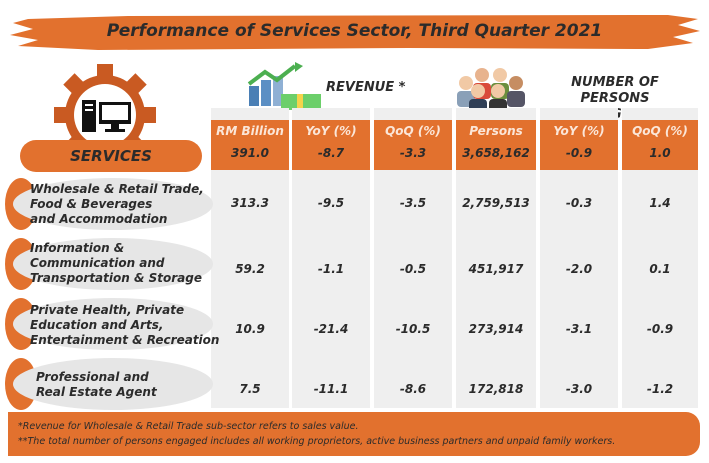 The image size is (709, 463). Describe the element at coordinates (117, 189) in the screenshot. I see `row-label-line: Wholesale & Retail Trade,` at that location.